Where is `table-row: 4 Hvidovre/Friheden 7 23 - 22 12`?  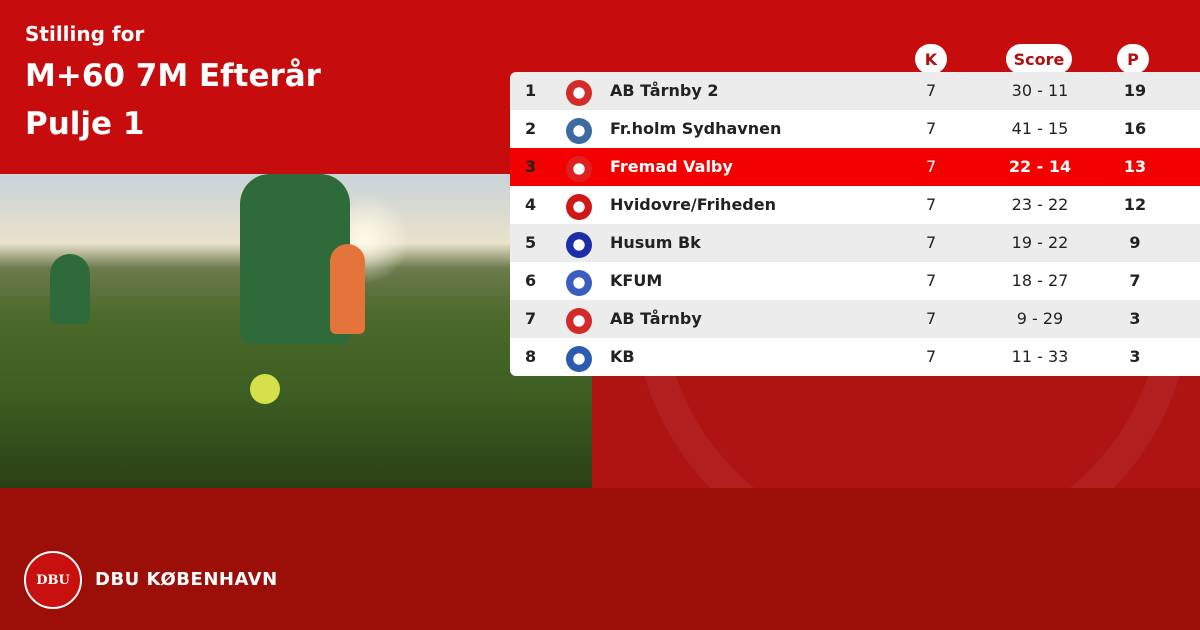
table-row: 4 Hvidovre/Friheden 7 23 - 22 12 is located at coordinates (855, 205).